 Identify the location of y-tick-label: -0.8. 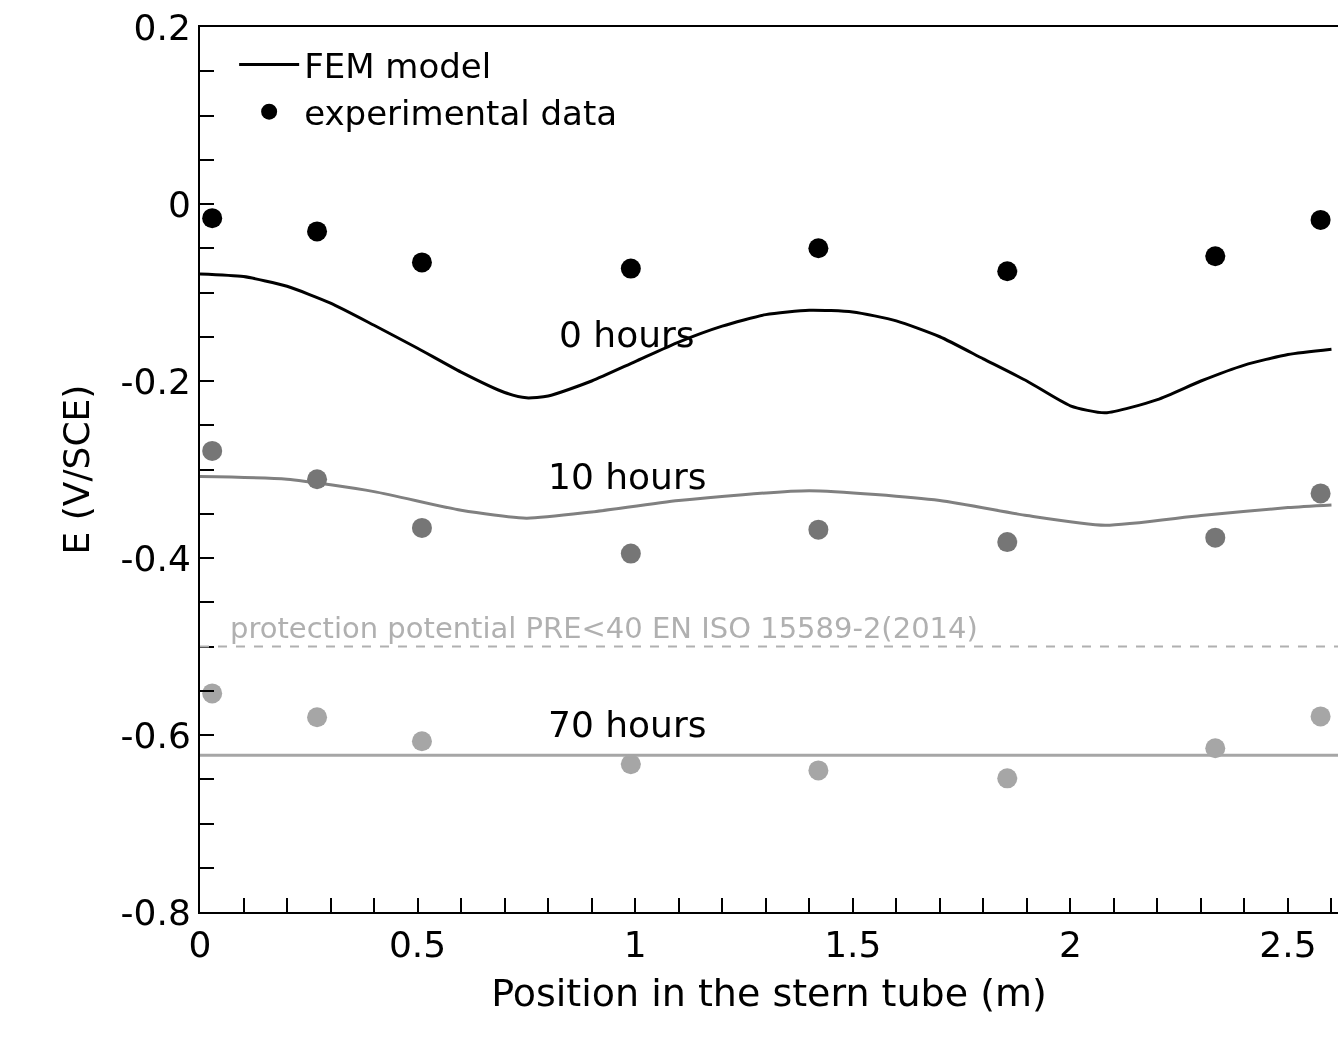
(155, 912).